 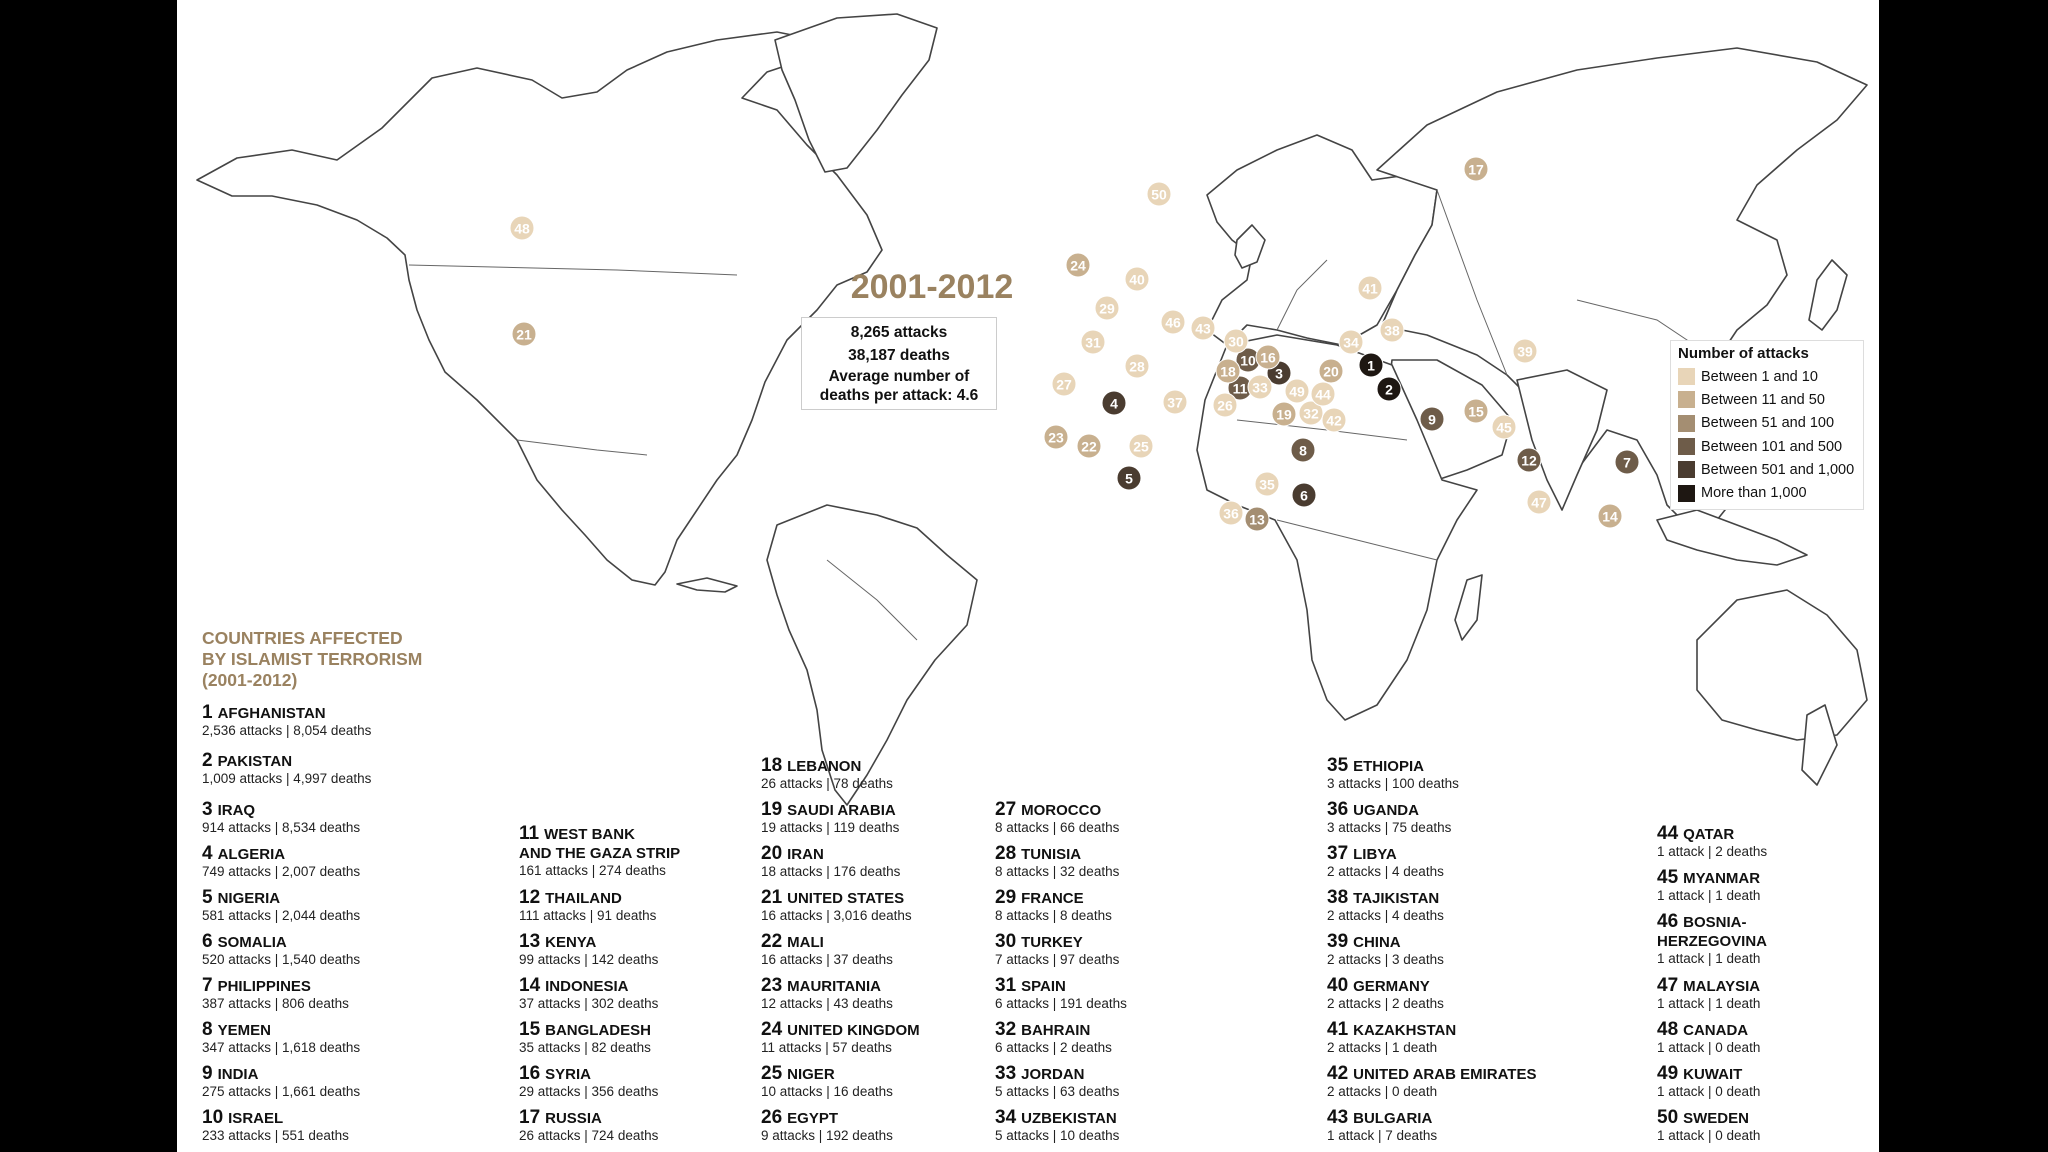 I want to click on marker-china: 39, so click(x=1525, y=351).